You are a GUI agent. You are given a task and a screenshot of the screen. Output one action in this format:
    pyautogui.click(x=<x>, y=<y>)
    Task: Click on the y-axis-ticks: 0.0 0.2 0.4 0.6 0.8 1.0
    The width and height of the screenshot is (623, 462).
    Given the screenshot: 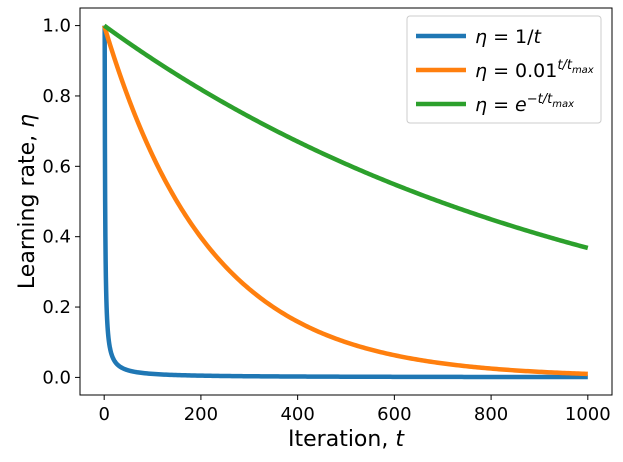 What is the action you would take?
    pyautogui.click(x=61, y=202)
    